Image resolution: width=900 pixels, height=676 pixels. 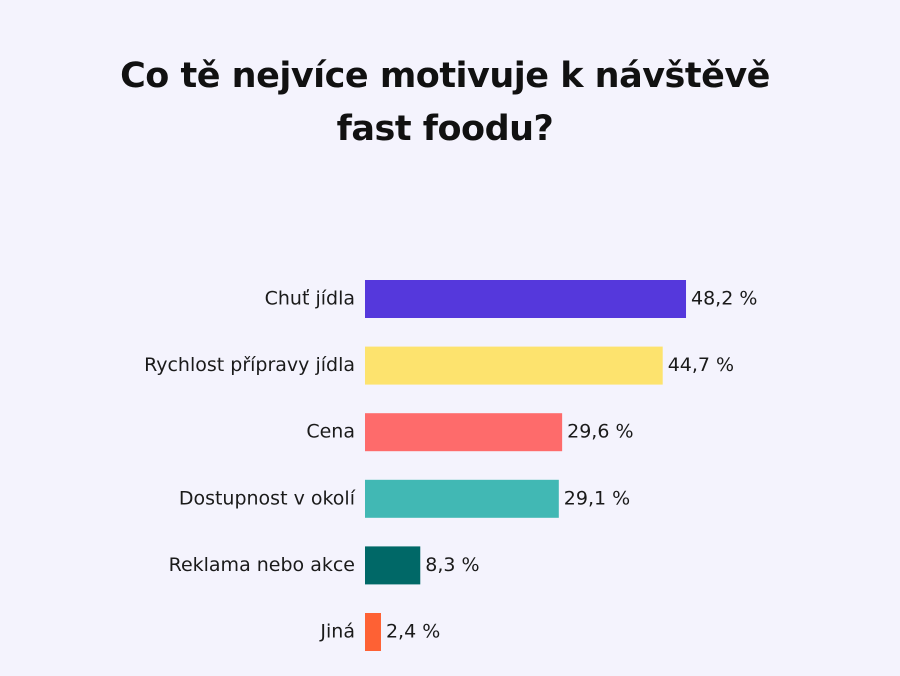 What do you see at coordinates (330, 432) in the screenshot?
I see `category-label: Cena` at bounding box center [330, 432].